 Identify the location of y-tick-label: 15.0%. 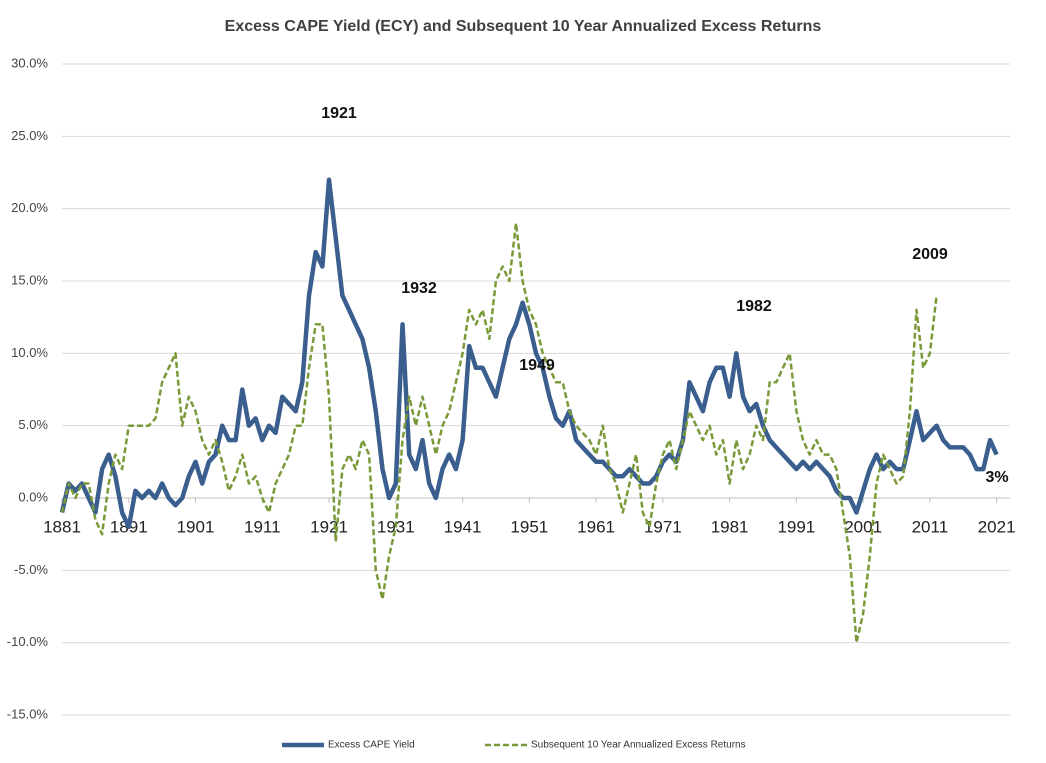
(29, 279).